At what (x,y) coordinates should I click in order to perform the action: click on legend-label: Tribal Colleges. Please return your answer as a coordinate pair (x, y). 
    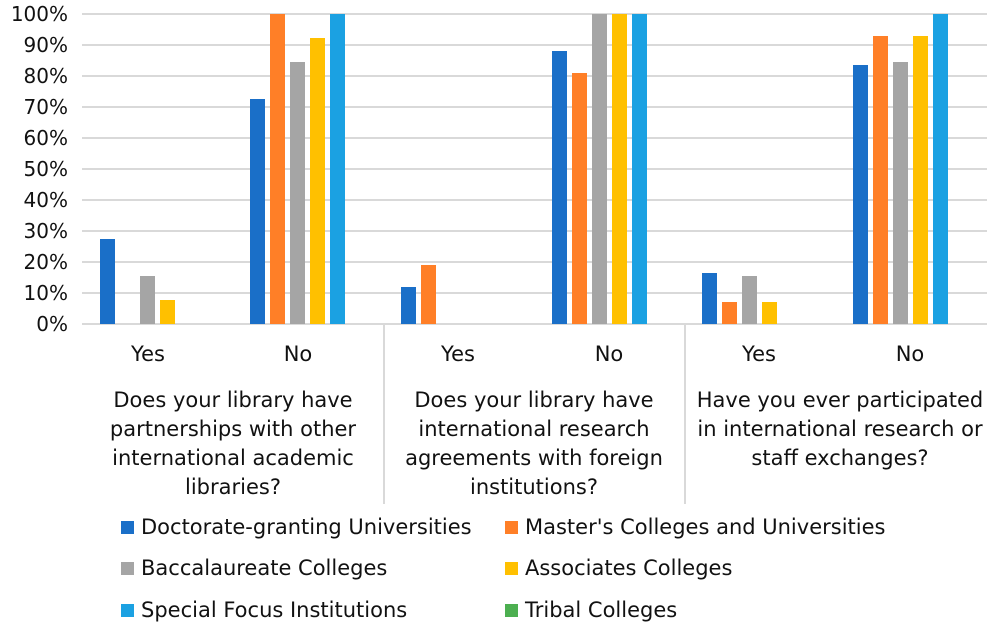
    Looking at the image, I should click on (601, 610).